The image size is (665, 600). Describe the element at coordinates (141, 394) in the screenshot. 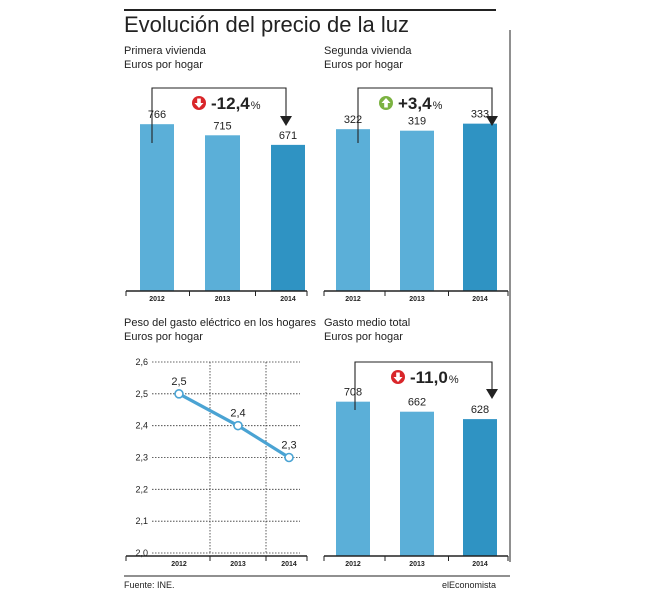

I see `y-tick-label: 2,5` at that location.